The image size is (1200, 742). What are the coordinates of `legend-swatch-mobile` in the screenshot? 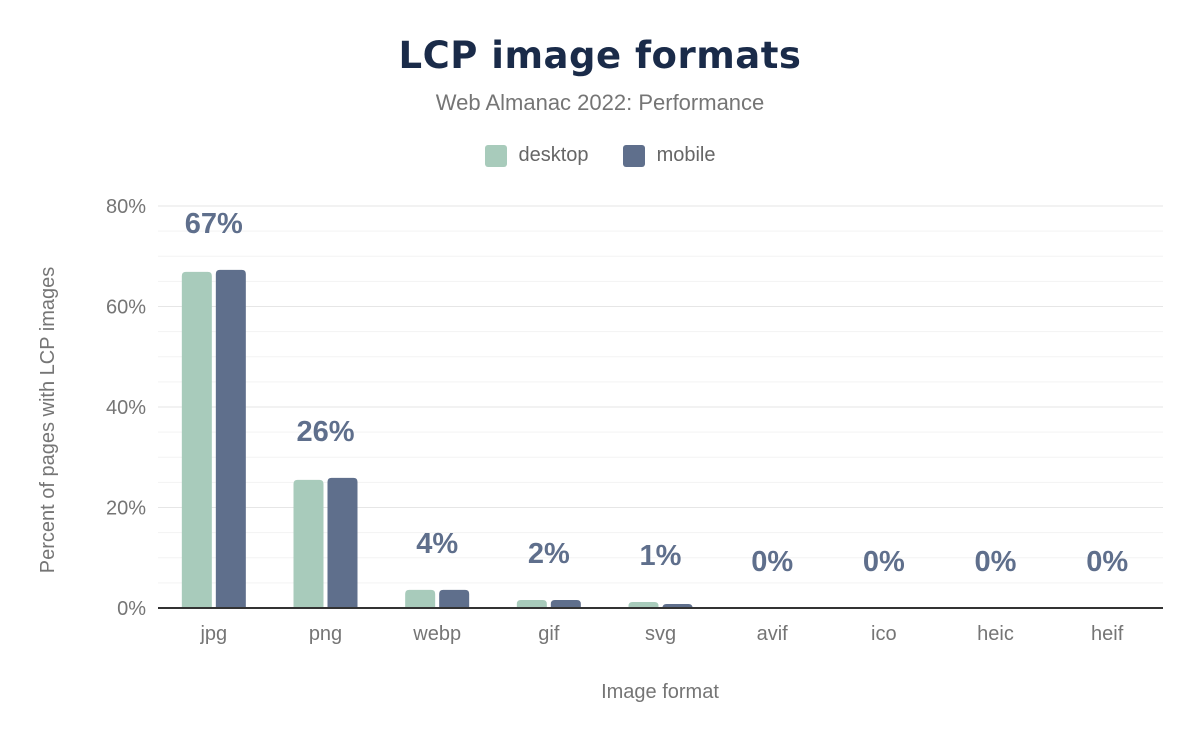 It's located at (633, 155).